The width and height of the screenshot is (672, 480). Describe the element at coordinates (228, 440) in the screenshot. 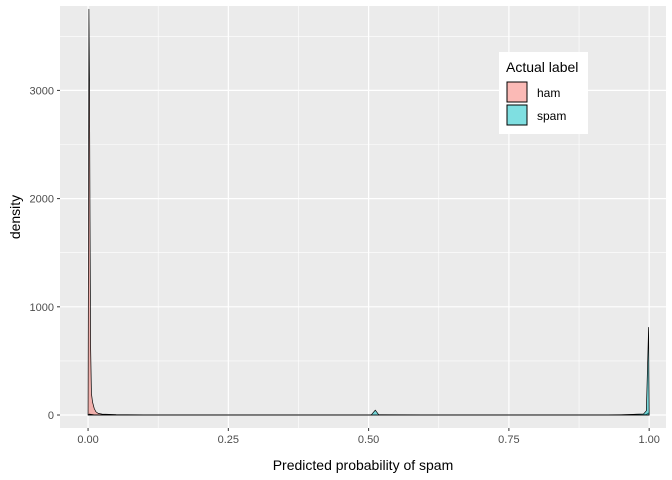

I see `x-tick-label: 0.25` at that location.